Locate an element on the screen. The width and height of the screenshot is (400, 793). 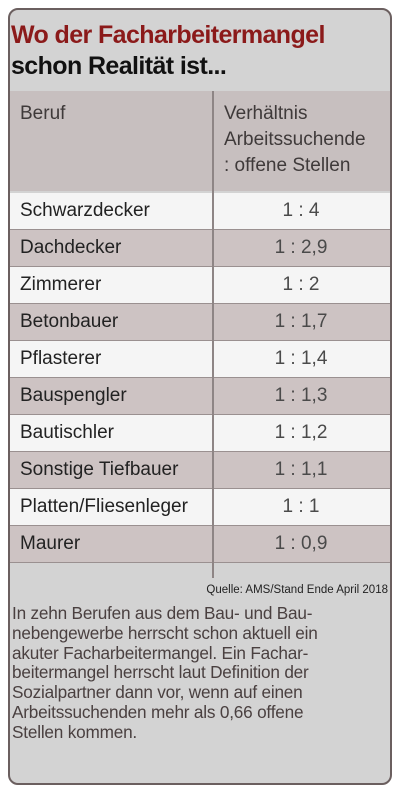
cell-beruf: Sonstige Tiefbauer is located at coordinates (99, 469).